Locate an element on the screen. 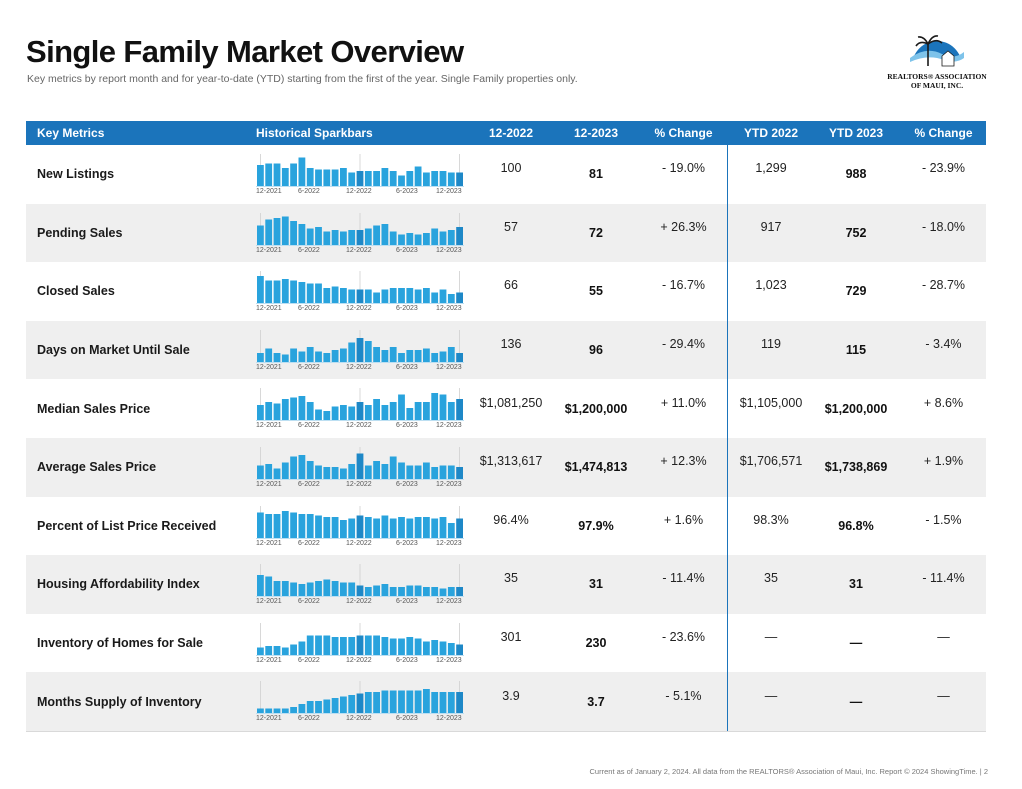 Image resolution: width=1022 pixels, height=789 pixels. header-ytd-2023: YTD 2023 is located at coordinates (856, 133).